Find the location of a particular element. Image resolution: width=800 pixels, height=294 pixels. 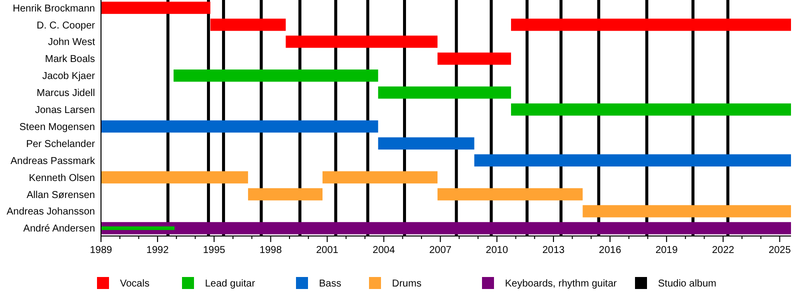

x-tick-label: 1998 is located at coordinates (271, 250).